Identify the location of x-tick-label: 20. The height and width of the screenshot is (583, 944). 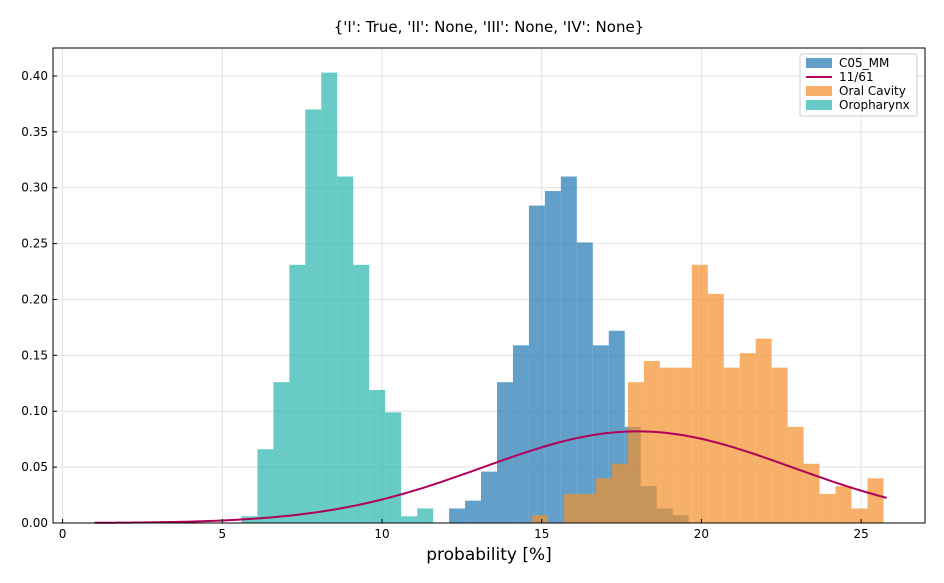
(701, 534).